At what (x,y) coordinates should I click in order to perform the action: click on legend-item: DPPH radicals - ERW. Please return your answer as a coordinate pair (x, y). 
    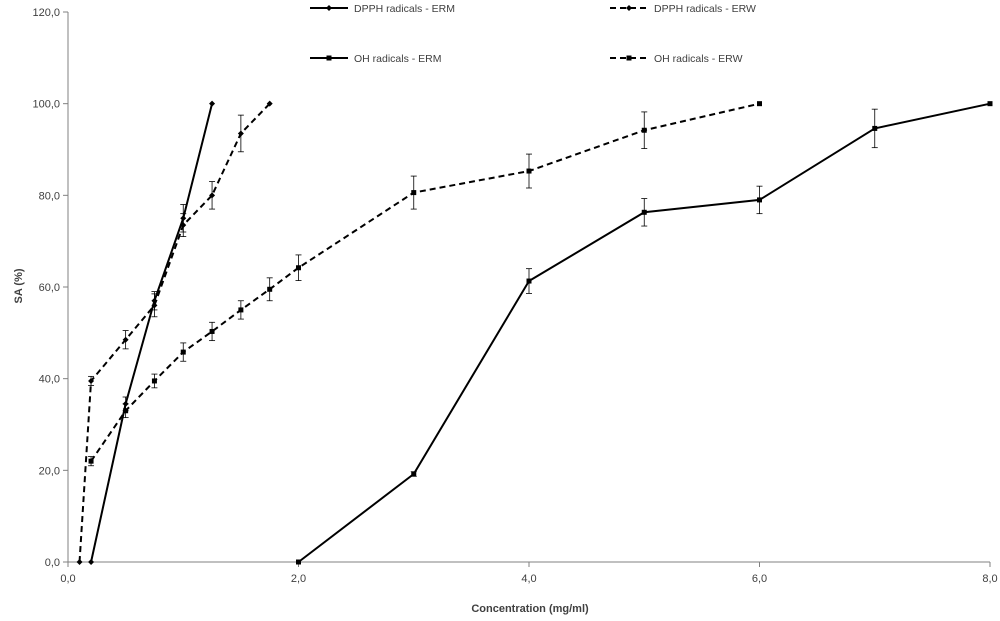
    Looking at the image, I should click on (683, 9).